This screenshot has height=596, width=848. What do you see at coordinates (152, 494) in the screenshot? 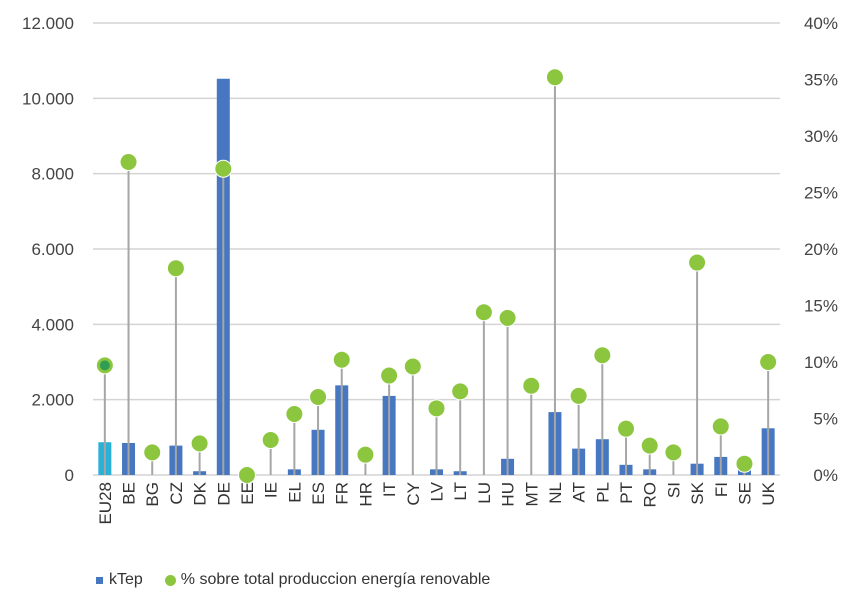
I see `category-label-bg: BG` at bounding box center [152, 494].